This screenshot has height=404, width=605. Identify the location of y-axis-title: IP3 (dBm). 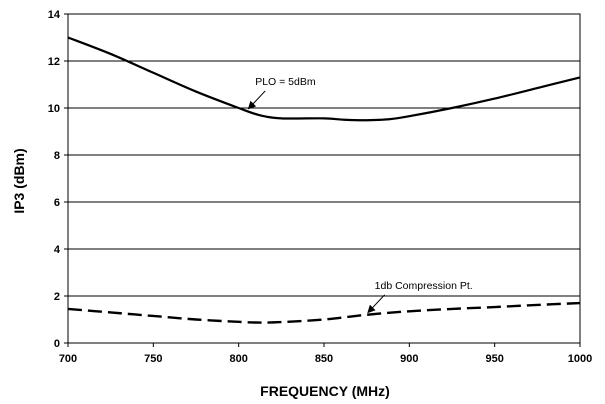
(19, 180).